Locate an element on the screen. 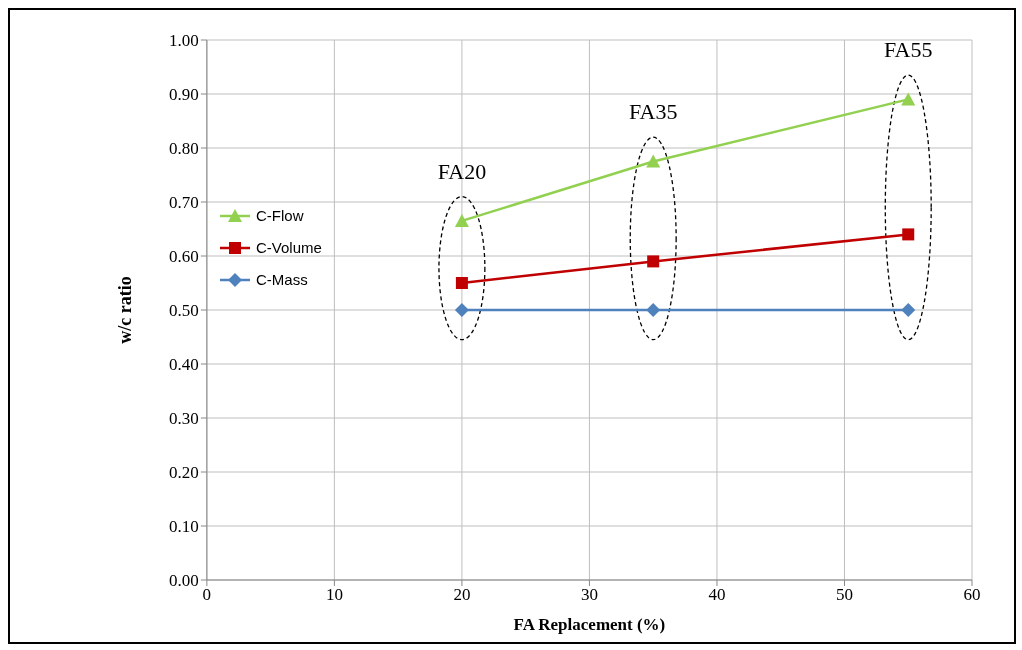 The width and height of the screenshot is (1022, 650). x-tick-label: 50 is located at coordinates (844, 595).